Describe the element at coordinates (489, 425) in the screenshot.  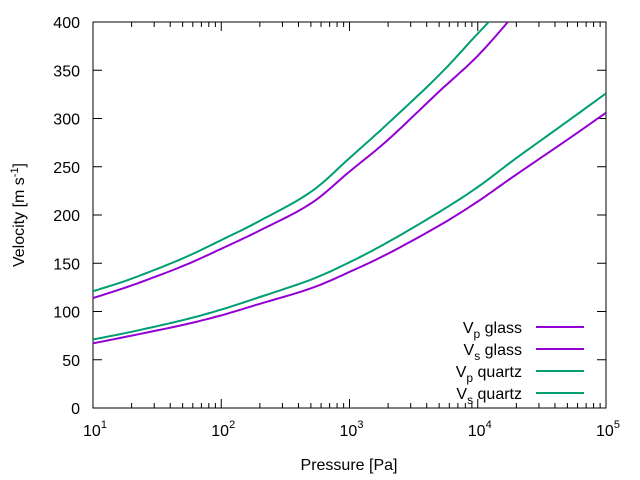
I see `x-tick-label-exponent: 4` at that location.